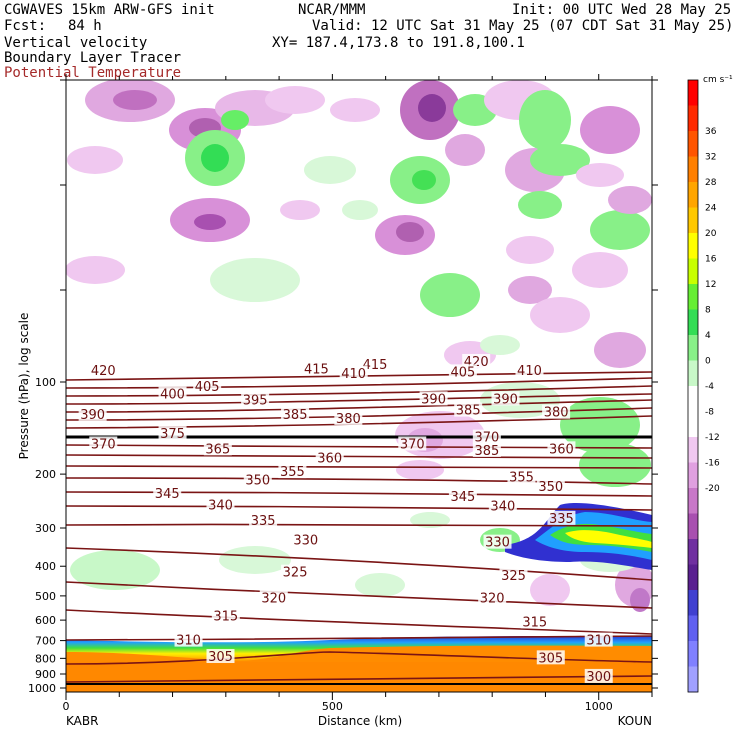 The width and height of the screenshot is (740, 740). What do you see at coordinates (635, 721) in the screenshot?
I see `right-station-label: KOUN` at bounding box center [635, 721].